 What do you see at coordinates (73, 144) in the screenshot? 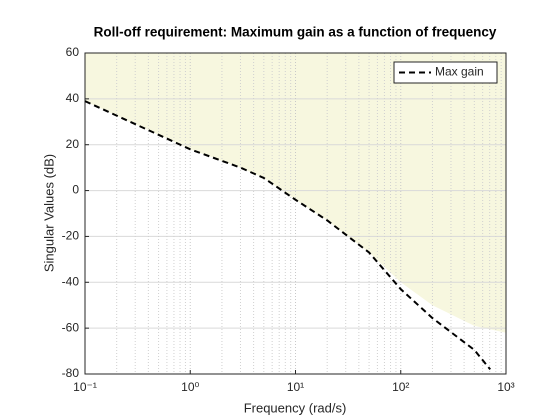
I see `y-tick-label: 20` at bounding box center [73, 144].